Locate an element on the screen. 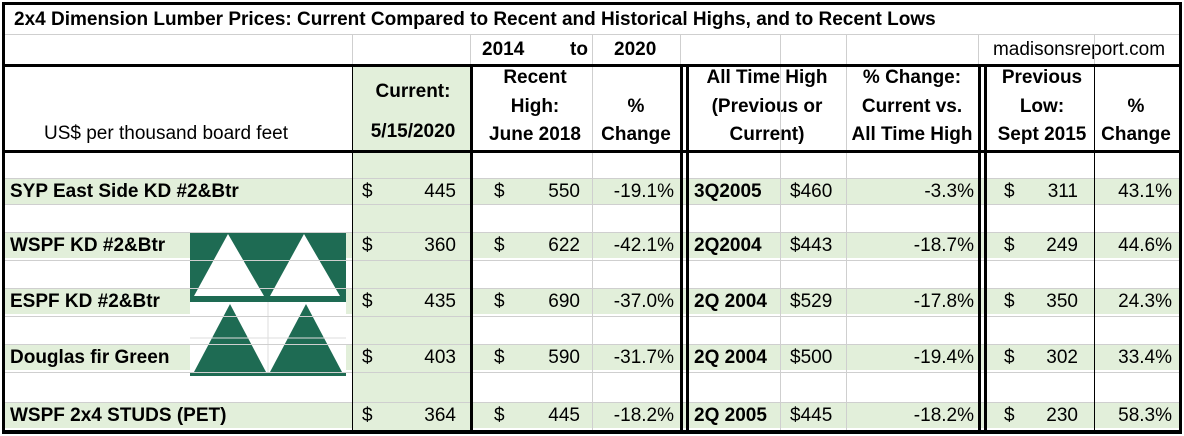 The height and width of the screenshot is (436, 1184). pct-change-low: 33.4% is located at coordinates (1145, 357).